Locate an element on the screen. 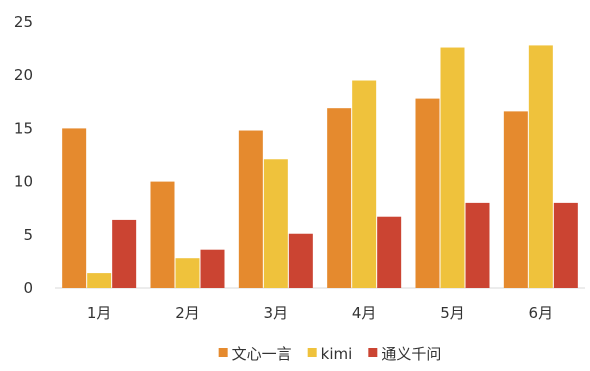 The image size is (590, 371). legend-label: 通义千问 is located at coordinates (411, 354).